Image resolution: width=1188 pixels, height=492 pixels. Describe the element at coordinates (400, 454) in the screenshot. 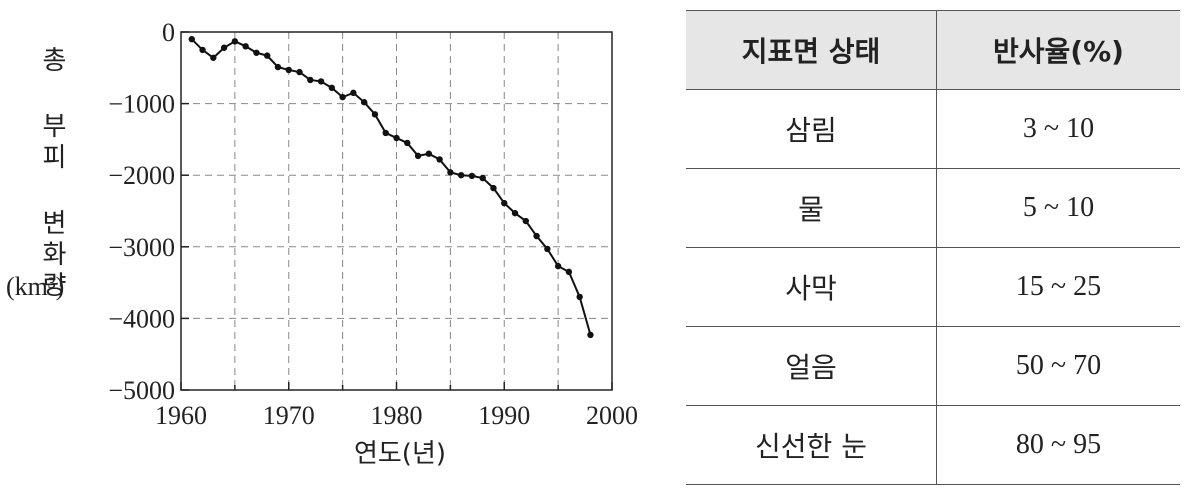

I see `x-axis-label: 연도(년)` at that location.